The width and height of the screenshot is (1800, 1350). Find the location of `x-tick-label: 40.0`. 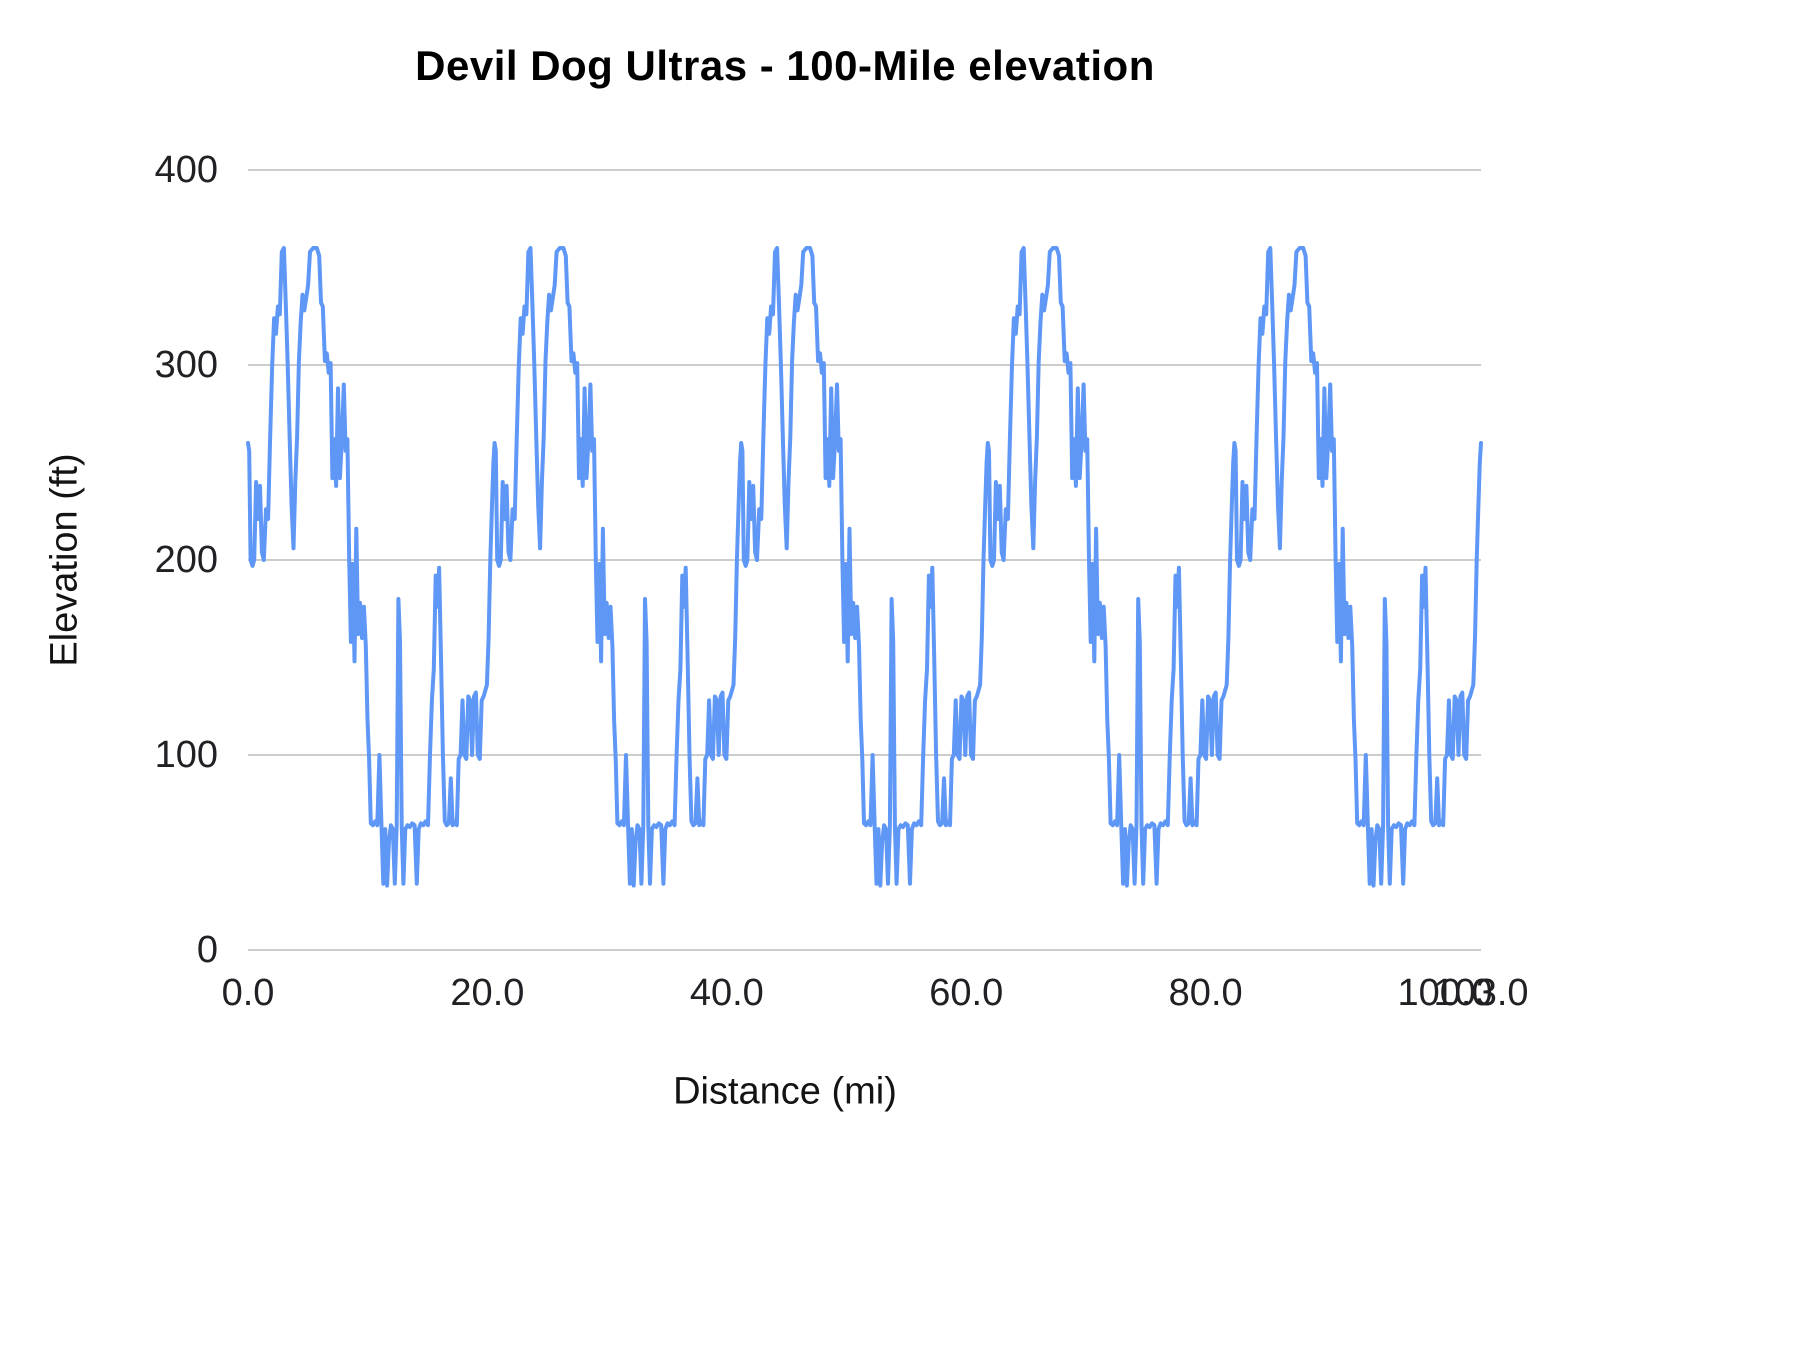

x-tick-label: 40.0 is located at coordinates (727, 993).